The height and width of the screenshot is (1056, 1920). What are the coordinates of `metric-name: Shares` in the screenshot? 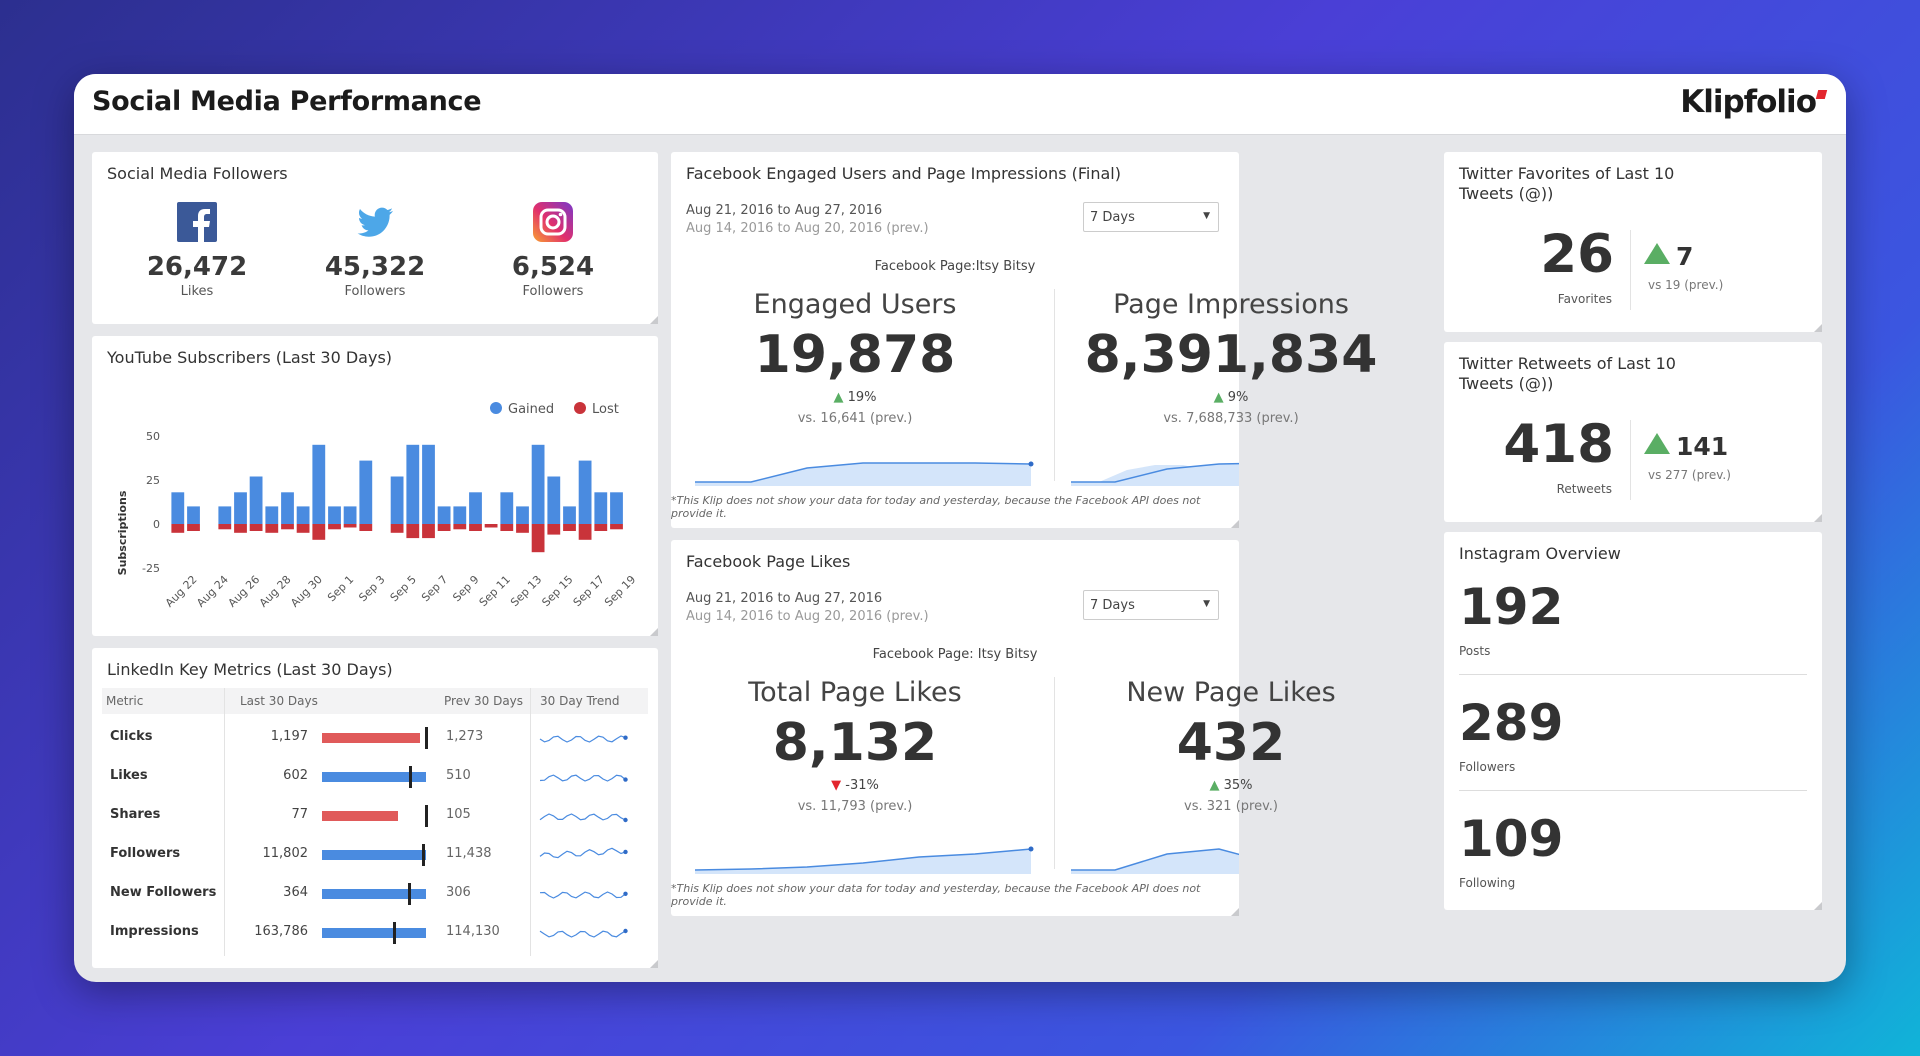 It's located at (135, 814).